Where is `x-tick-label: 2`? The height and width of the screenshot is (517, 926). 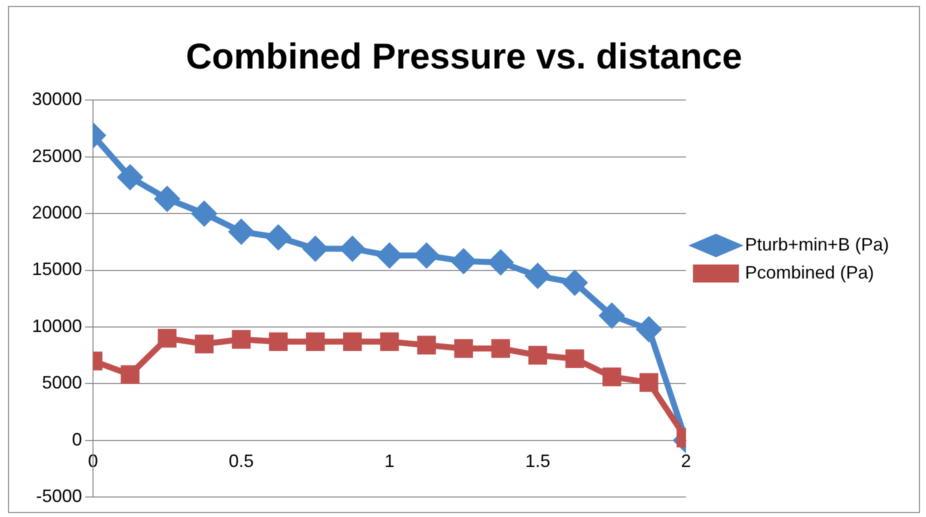 x-tick-label: 2 is located at coordinates (685, 461).